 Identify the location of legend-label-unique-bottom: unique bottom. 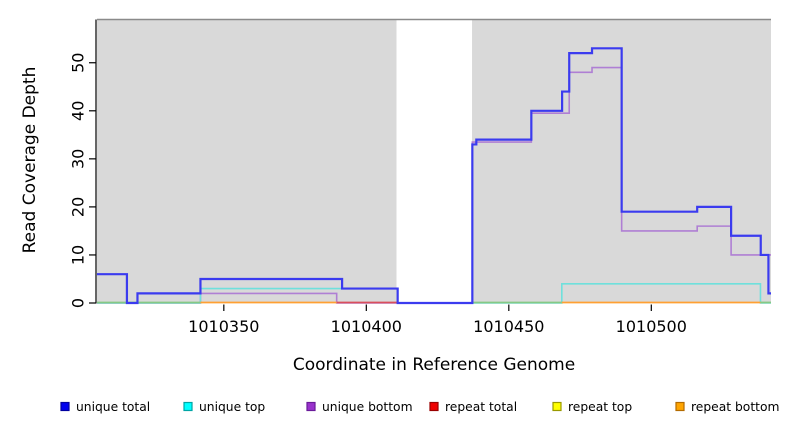
(367, 407).